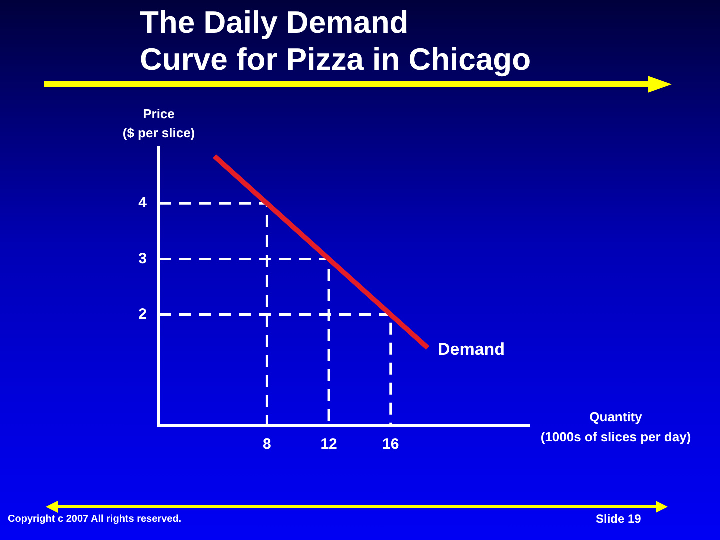  Describe the element at coordinates (143, 203) in the screenshot. I see `y-tick-label: 4` at that location.